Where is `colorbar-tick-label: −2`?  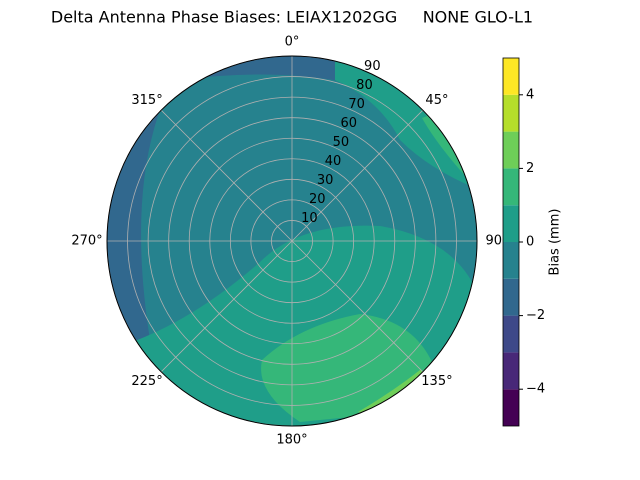 colorbar-tick-label: −2 is located at coordinates (535, 315).